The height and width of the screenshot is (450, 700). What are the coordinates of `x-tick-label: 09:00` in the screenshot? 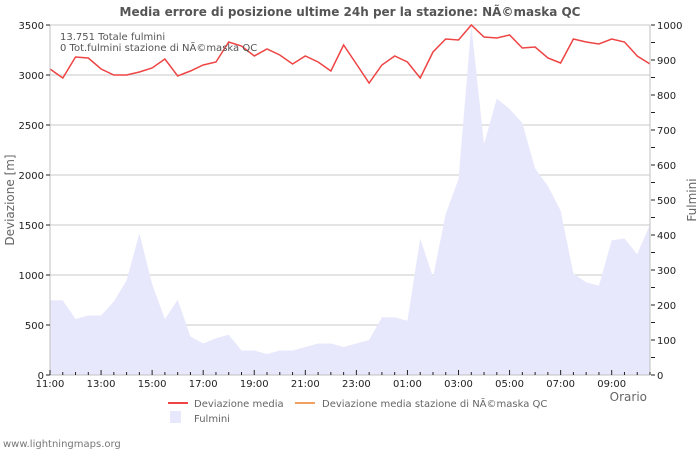 It's located at (611, 384).